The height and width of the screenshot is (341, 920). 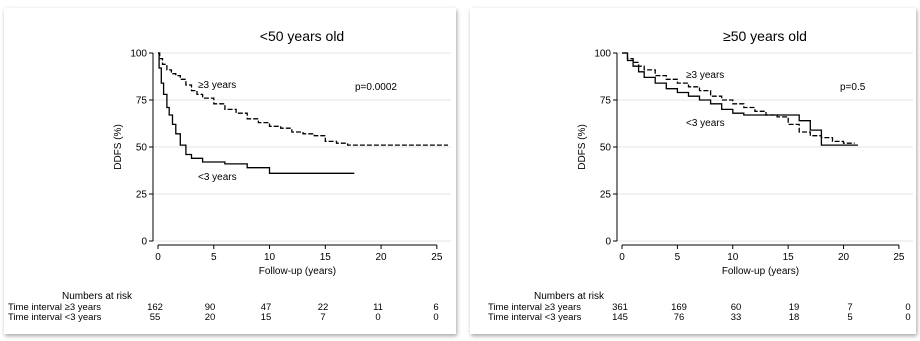 I want to click on risk-value: 33, so click(x=736, y=317).